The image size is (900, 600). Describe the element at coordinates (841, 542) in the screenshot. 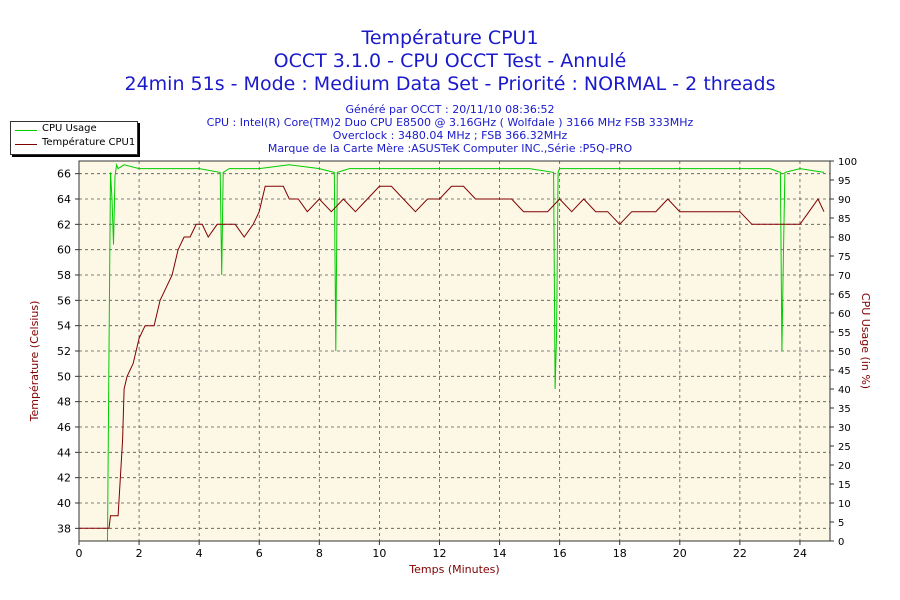

I see `y-right-tick-label: 0` at that location.